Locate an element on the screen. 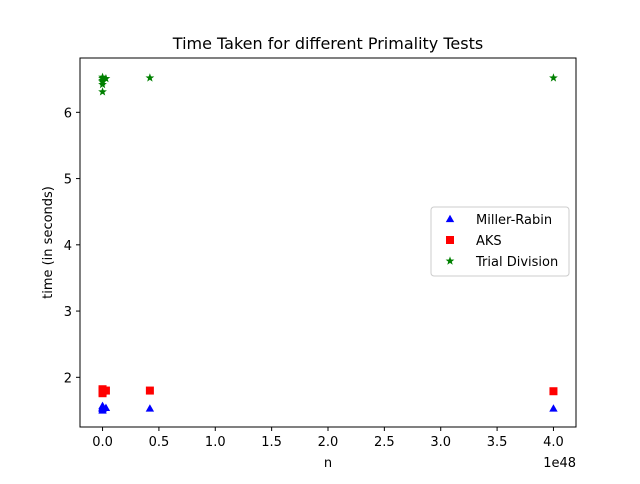 Image resolution: width=640 pixels, height=484 pixels. x-tick-label: 2.0 is located at coordinates (328, 442).